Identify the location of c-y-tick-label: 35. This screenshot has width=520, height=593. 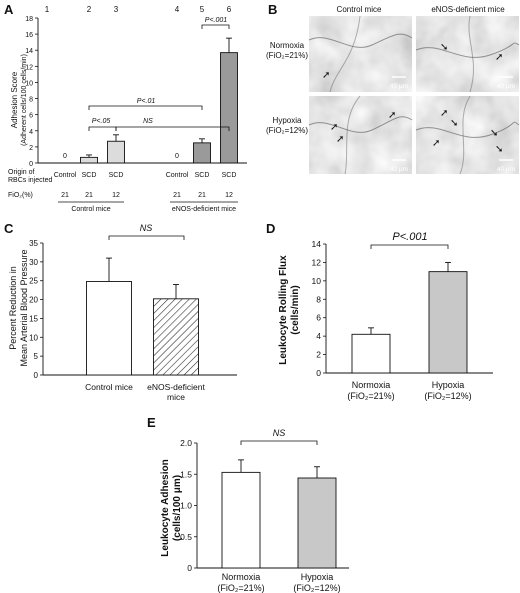
(33, 243).